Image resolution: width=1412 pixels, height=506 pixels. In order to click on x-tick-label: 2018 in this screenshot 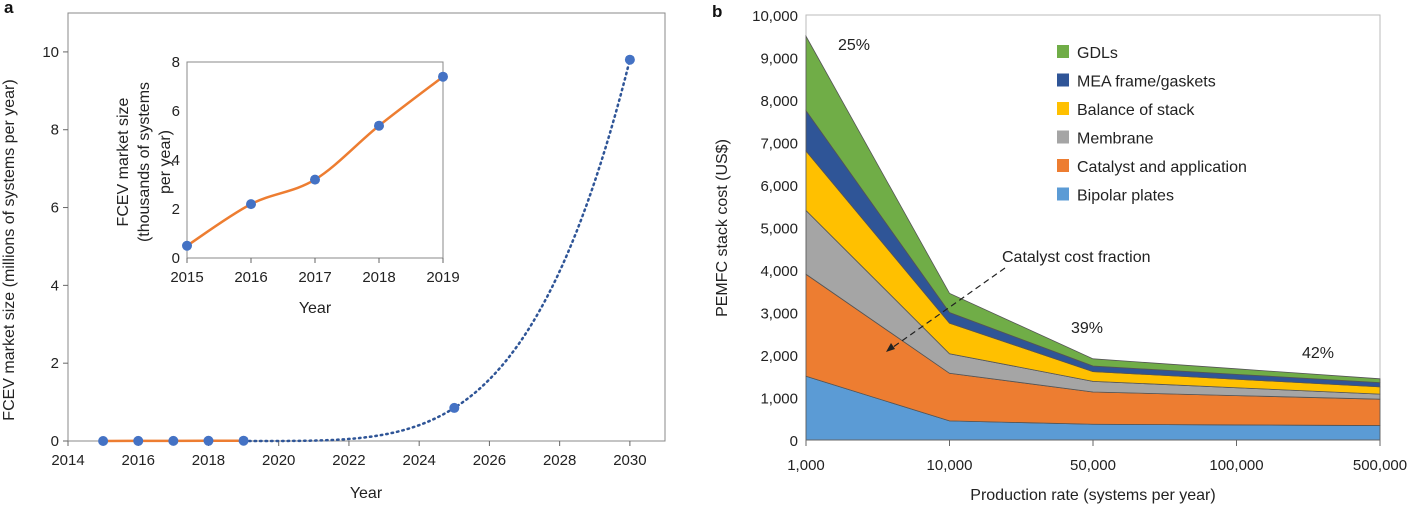, I will do `click(208, 460)`.